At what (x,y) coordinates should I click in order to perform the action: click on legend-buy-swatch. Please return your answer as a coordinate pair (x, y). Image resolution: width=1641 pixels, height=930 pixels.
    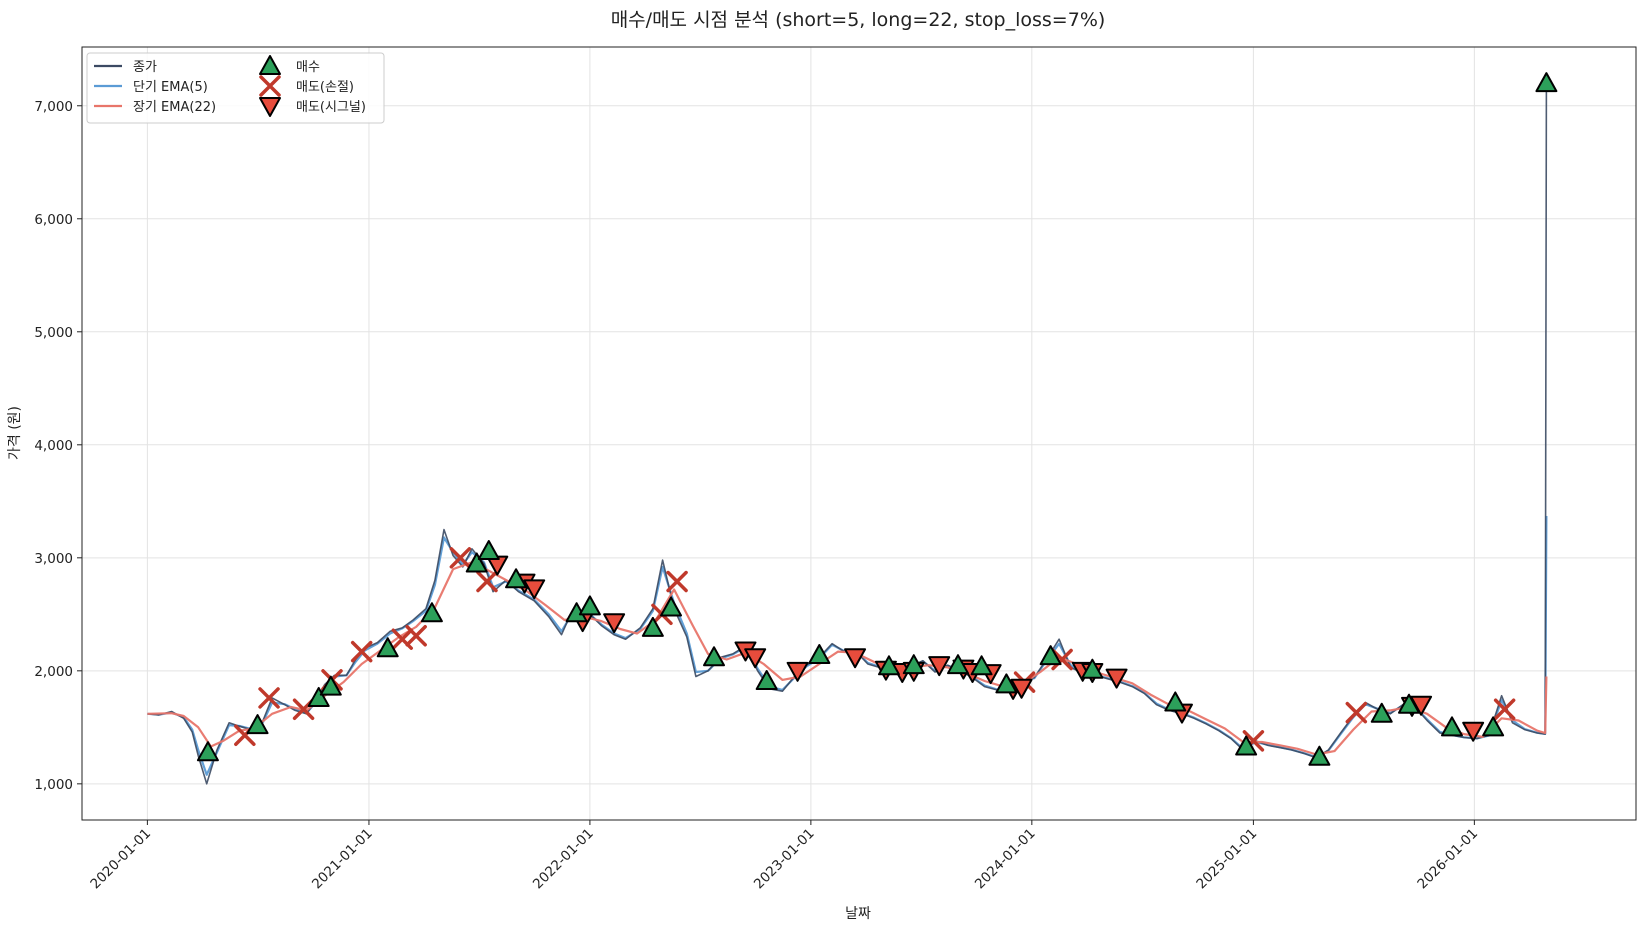
    Looking at the image, I should click on (270, 65).